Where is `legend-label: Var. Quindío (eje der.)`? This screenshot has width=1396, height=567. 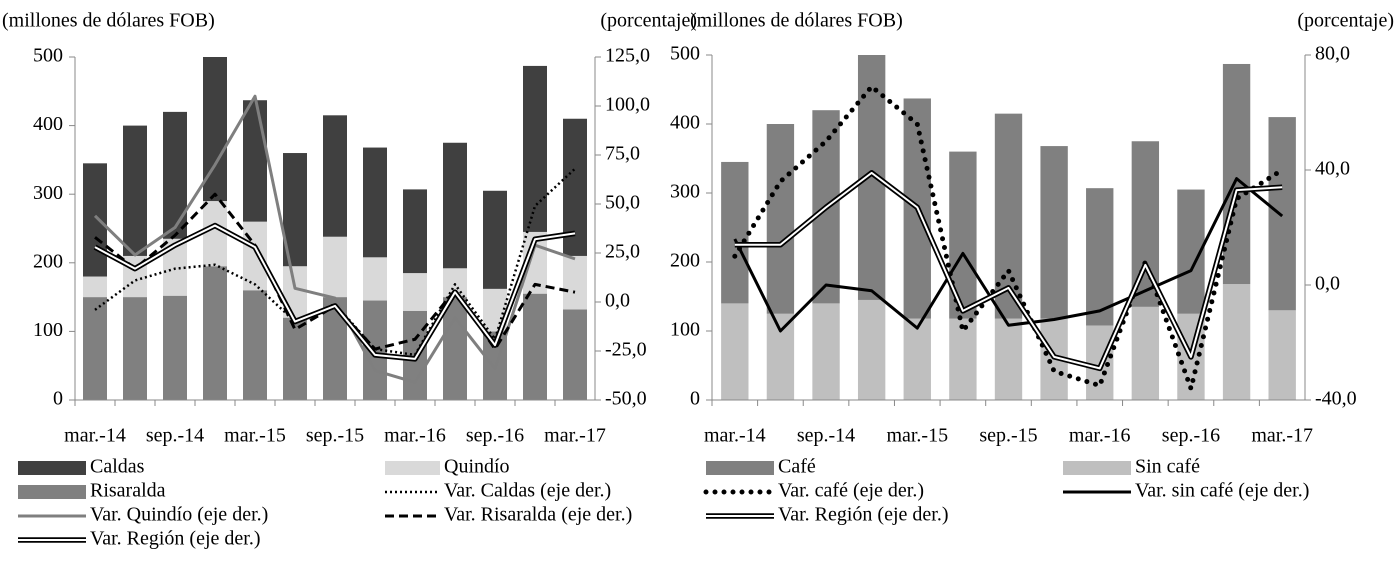
legend-label: Var. Quindío (eje der.) is located at coordinates (179, 515).